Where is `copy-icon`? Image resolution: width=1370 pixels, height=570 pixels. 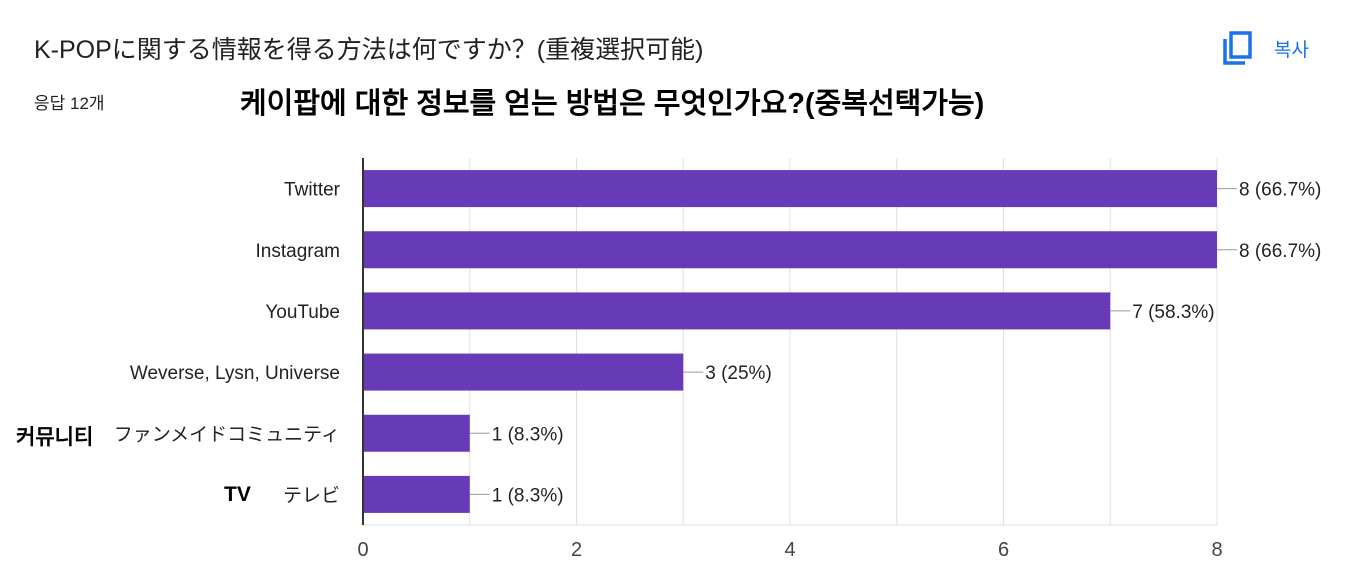
copy-icon is located at coordinates (1237, 48).